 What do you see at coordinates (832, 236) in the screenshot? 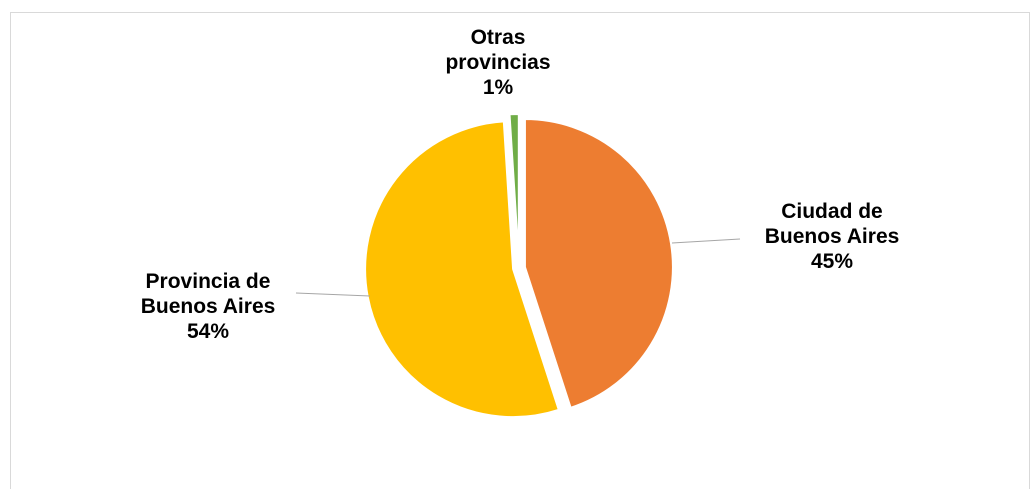
I see `data-label-0-line-1: Buenos Aires` at bounding box center [832, 236].